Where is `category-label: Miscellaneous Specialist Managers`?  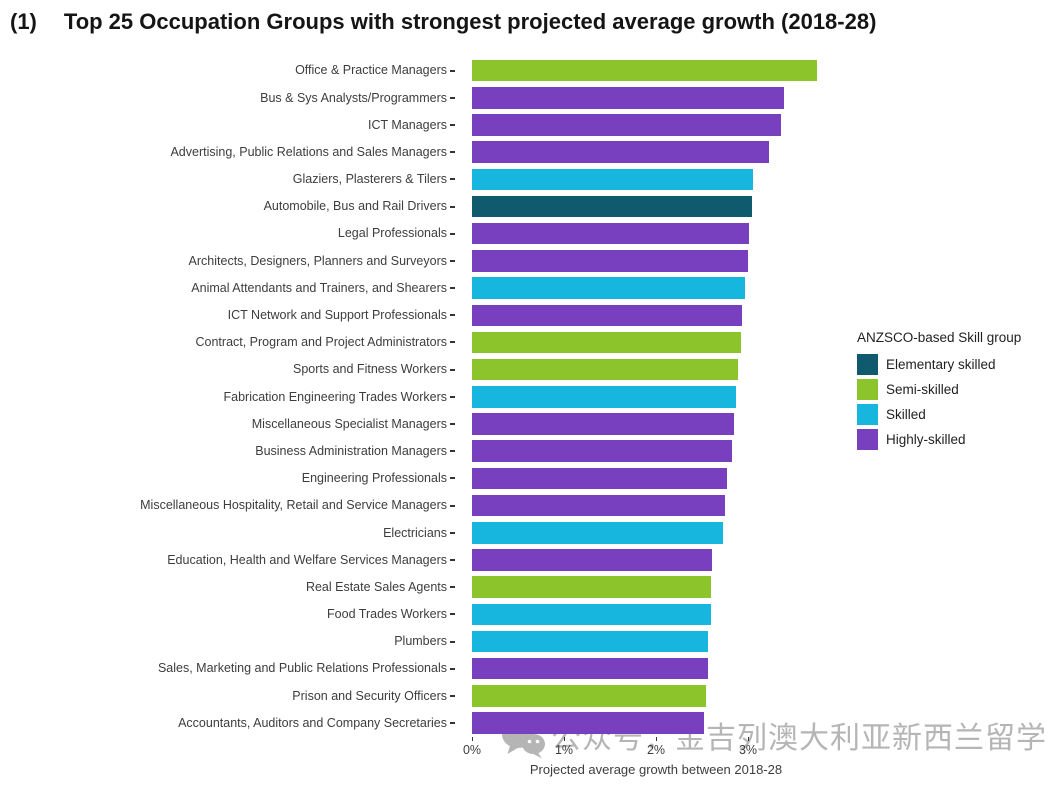 category-label: Miscellaneous Specialist Managers is located at coordinates (349, 423).